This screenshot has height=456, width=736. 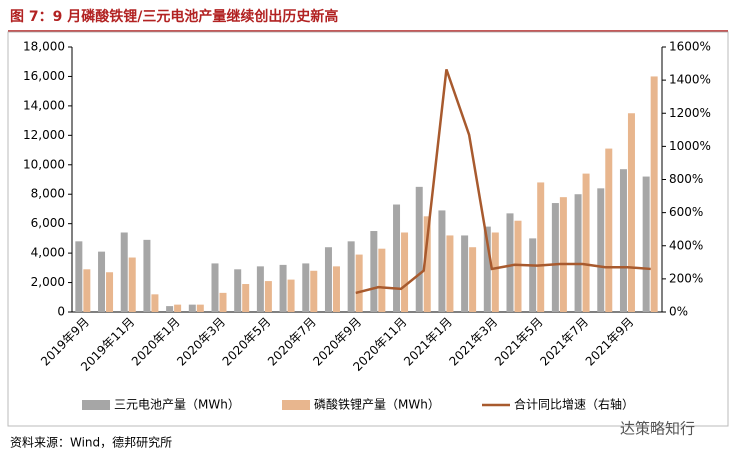 I want to click on x-tick-label: 2020年5月, so click(x=247, y=342).